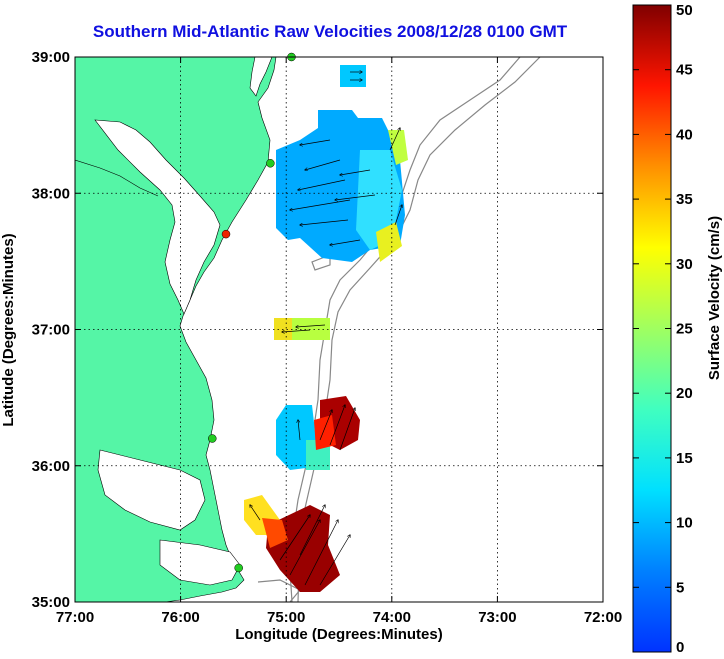  What do you see at coordinates (684, 264) in the screenshot?
I see `colorbar-tick-label: 30` at bounding box center [684, 264].